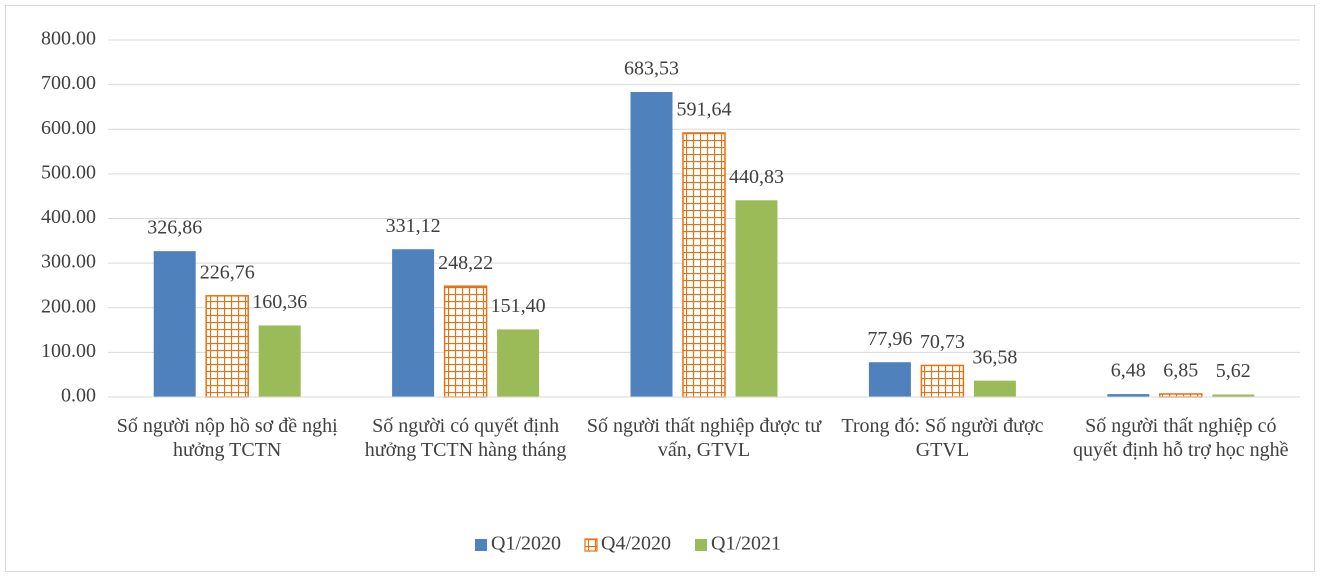 The image size is (1320, 577). Describe the element at coordinates (68, 172) in the screenshot. I see `y-tick-label: 500.00` at that location.